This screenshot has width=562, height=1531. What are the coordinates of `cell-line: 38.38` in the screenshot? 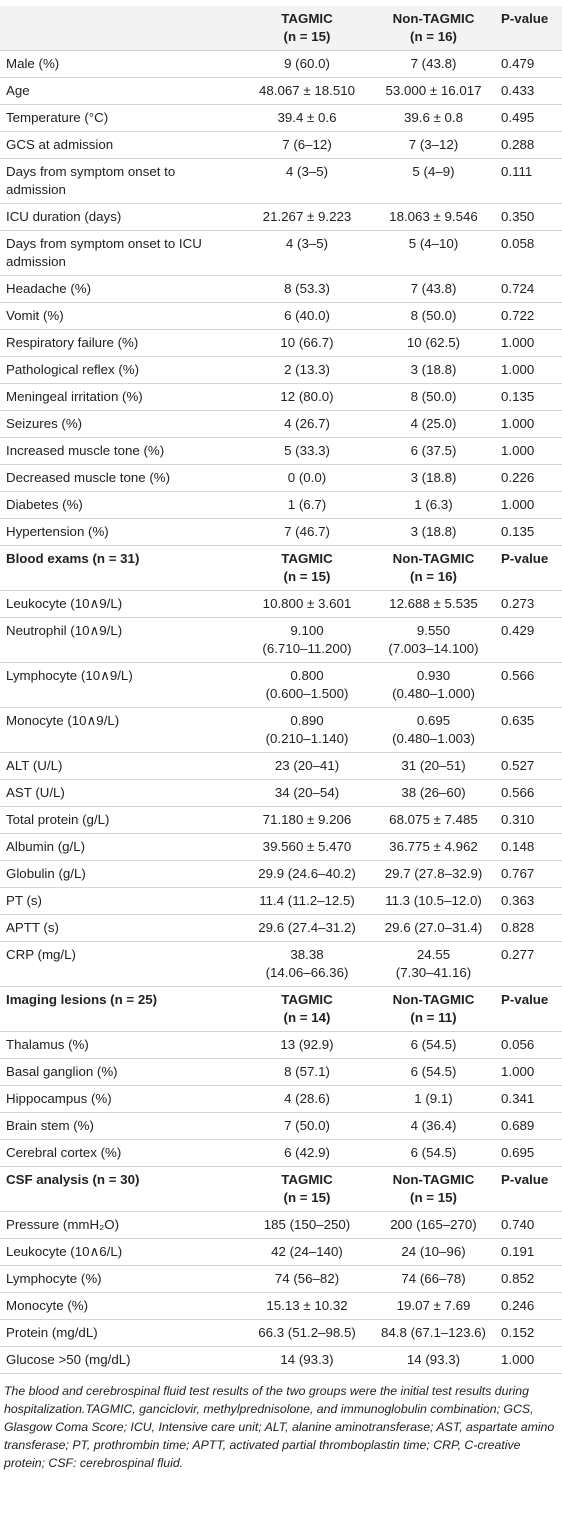 It's located at (307, 954).